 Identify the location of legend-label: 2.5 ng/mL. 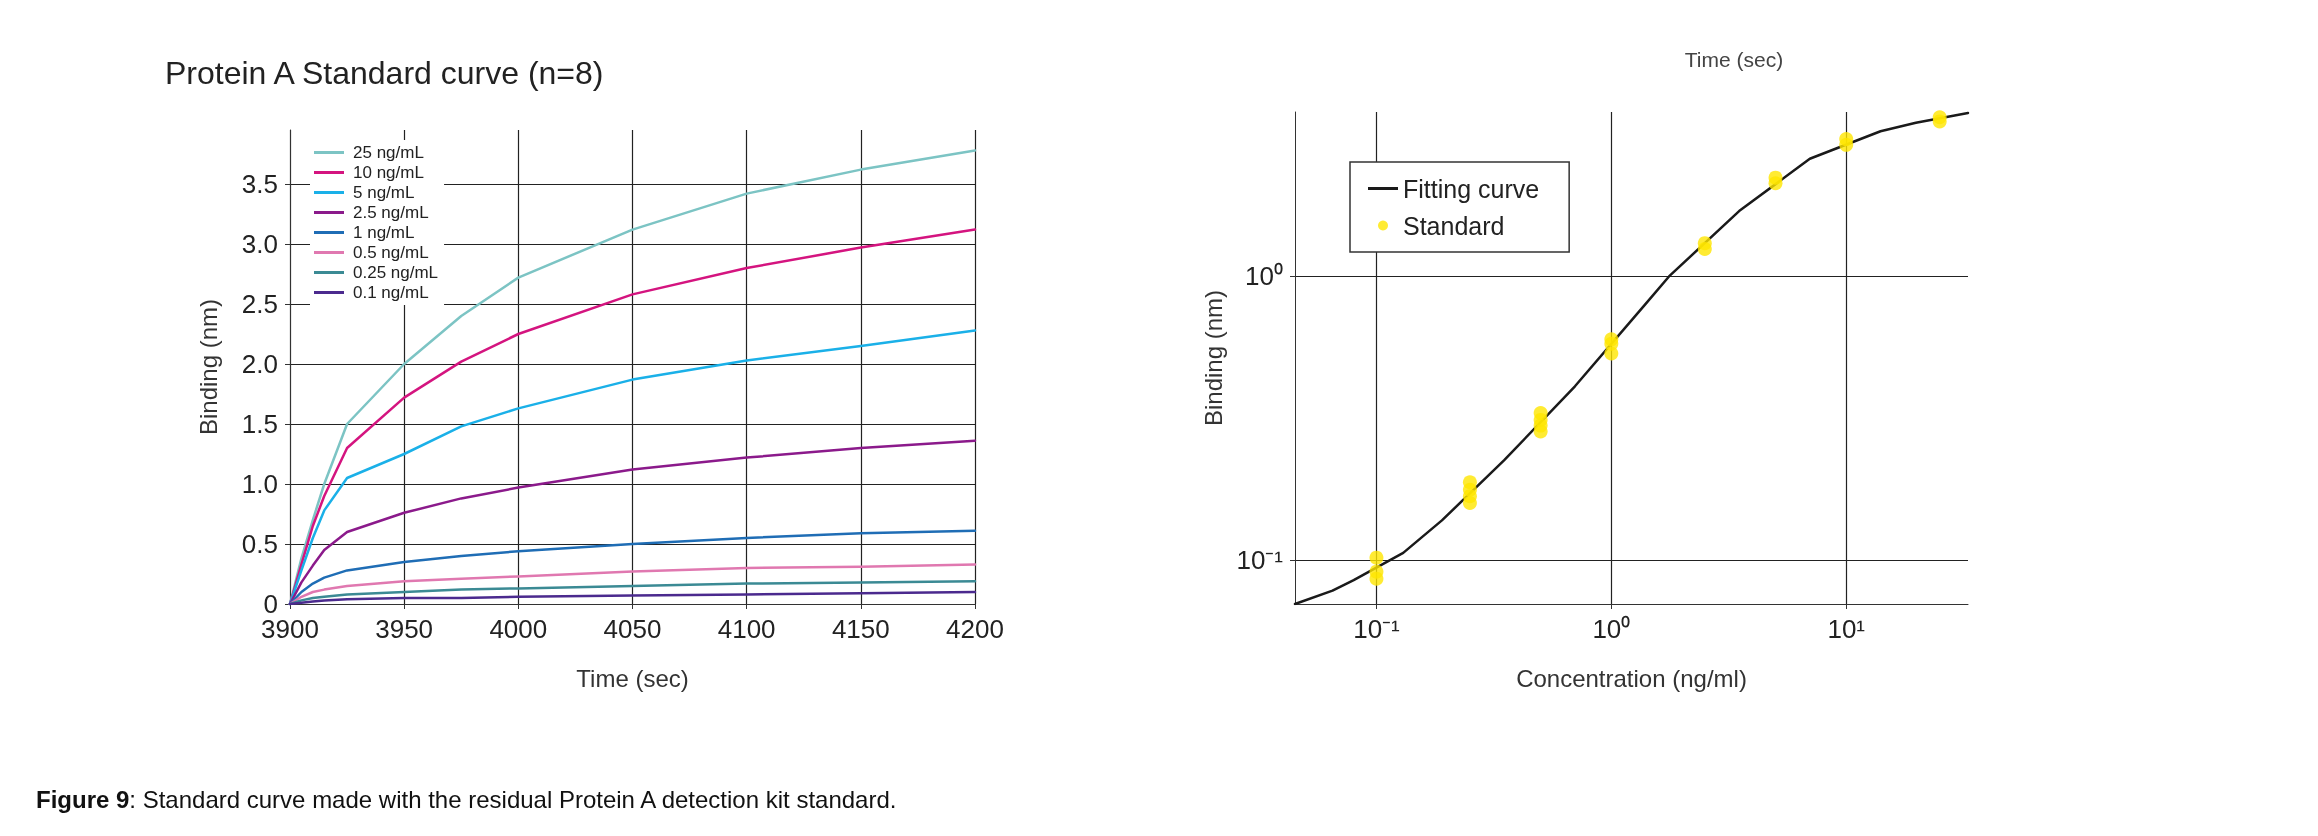
(391, 212).